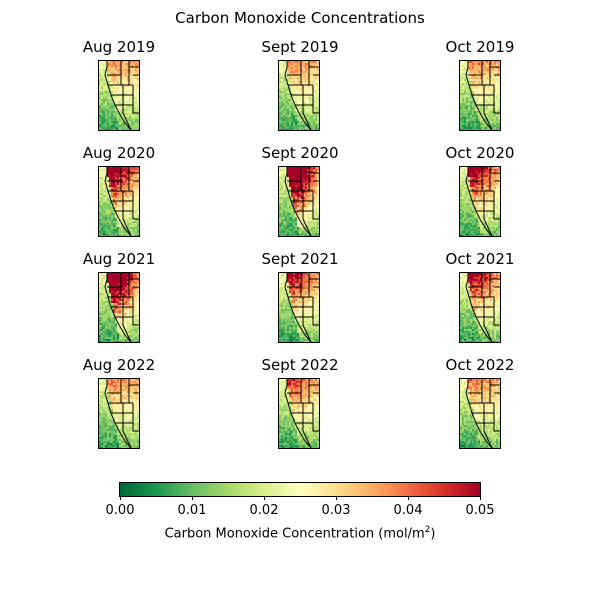 The image size is (600, 600). Describe the element at coordinates (300, 365) in the screenshot. I see `panel-title: Sept 2022` at that location.